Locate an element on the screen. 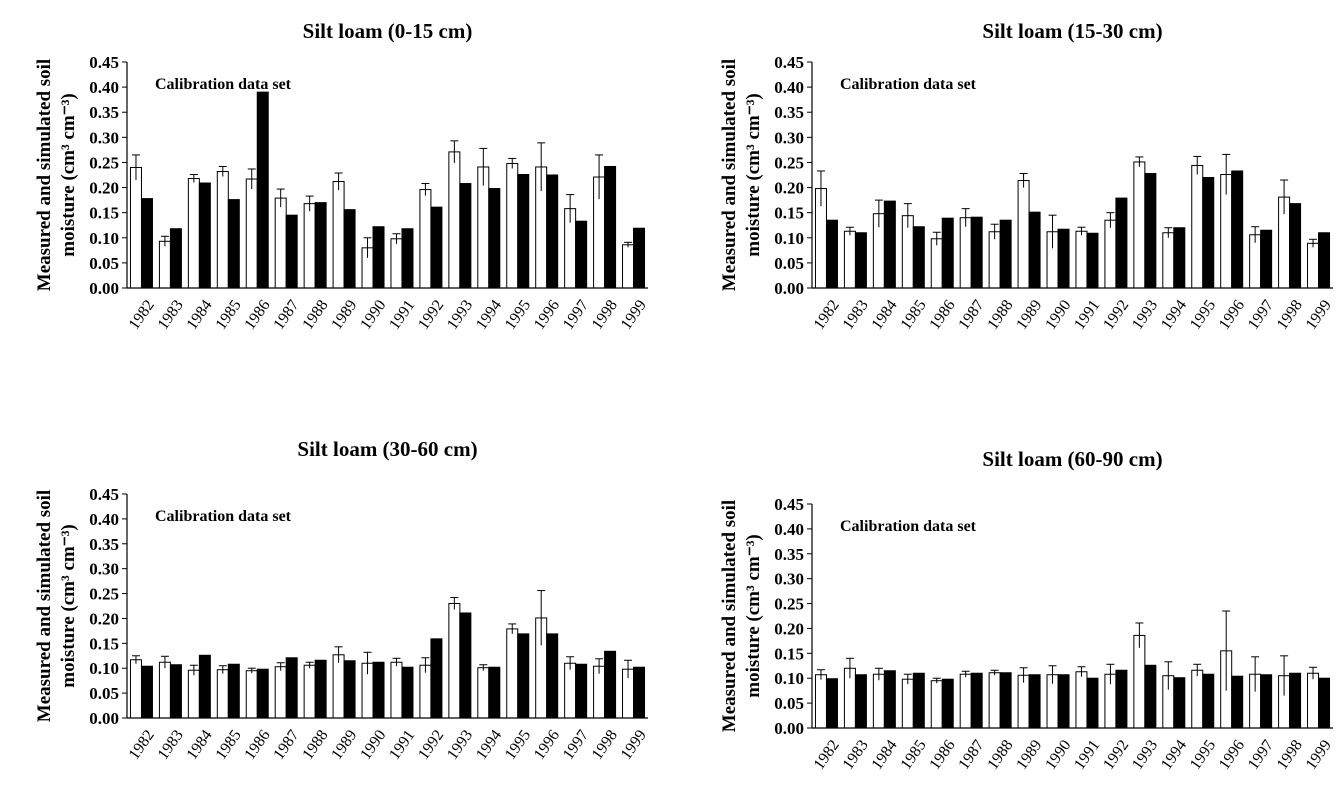 The width and height of the screenshot is (1336, 792). y-tick-label: 0.20 is located at coordinates (789, 188).